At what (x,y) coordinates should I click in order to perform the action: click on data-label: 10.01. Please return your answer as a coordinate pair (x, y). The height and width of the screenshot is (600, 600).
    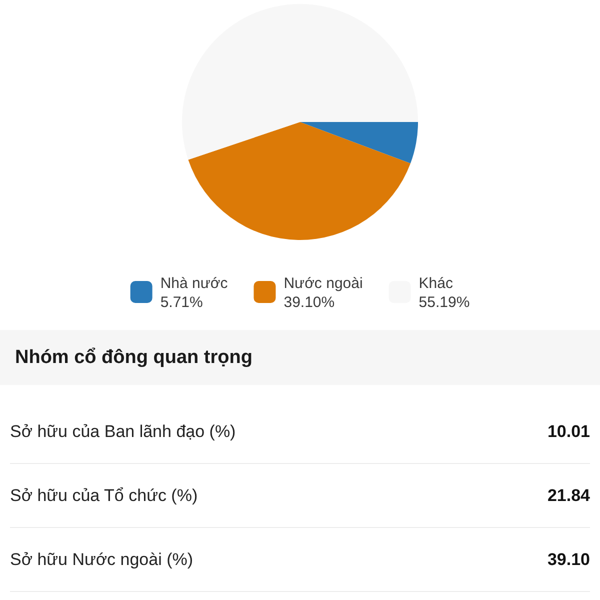
    Looking at the image, I should click on (568, 432).